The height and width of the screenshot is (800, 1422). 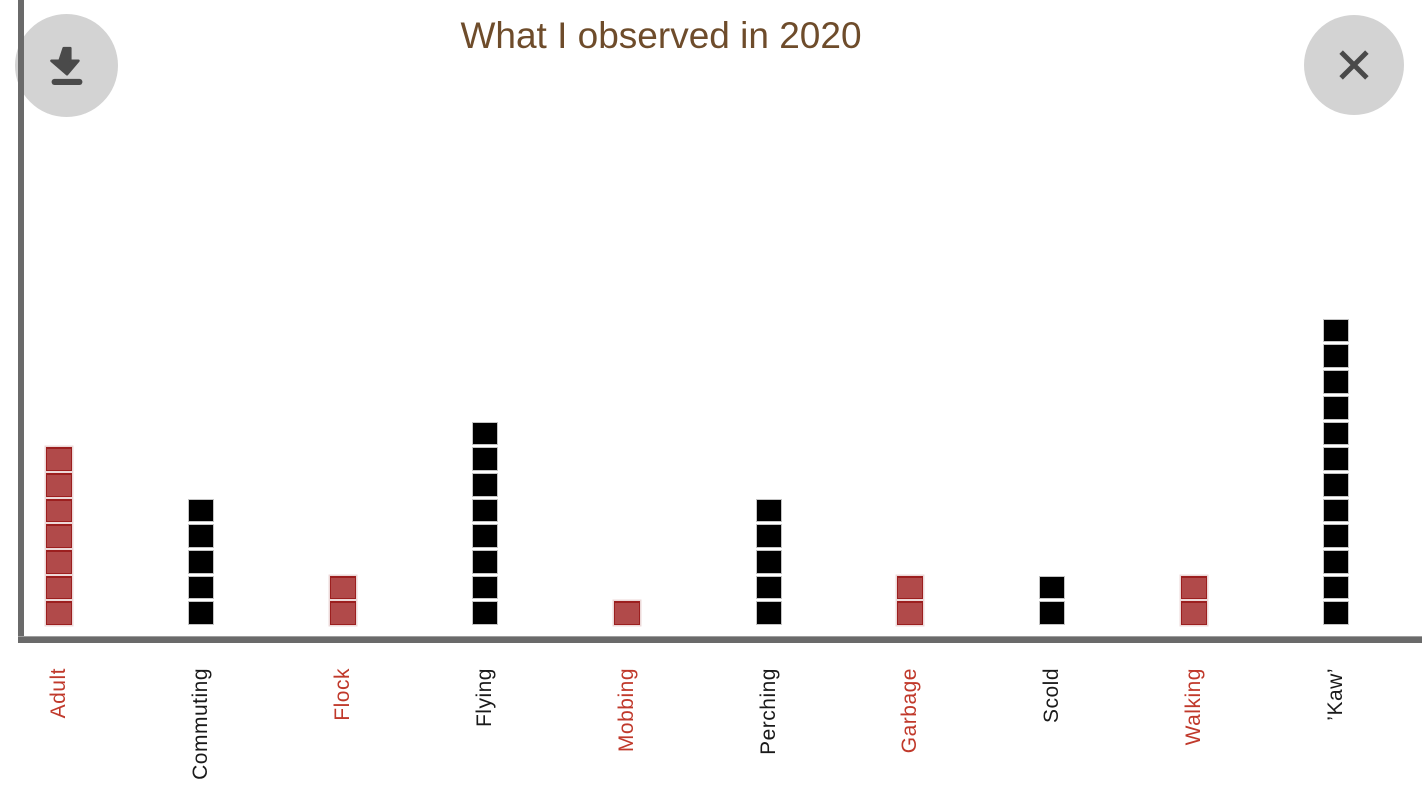 I want to click on x-label-flying: Flying, so click(x=484, y=698).